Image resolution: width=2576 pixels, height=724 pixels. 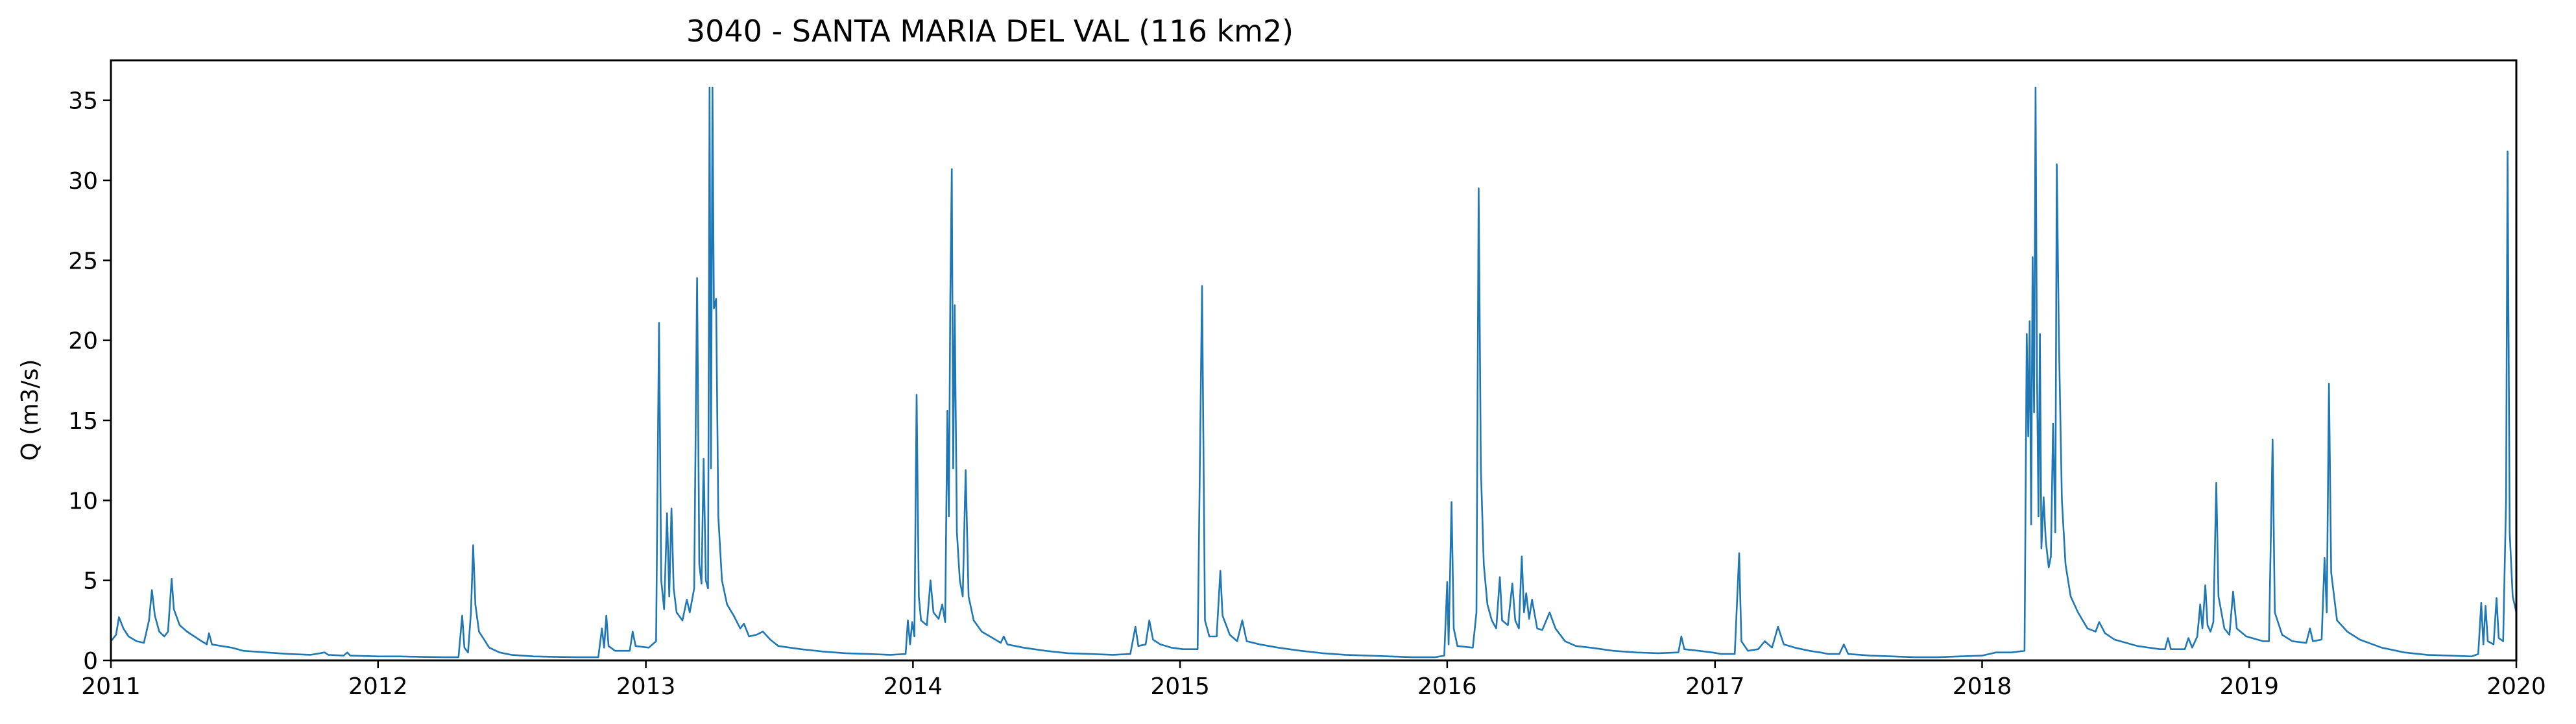 I want to click on x-tick-label: 2016, so click(x=1447, y=686).